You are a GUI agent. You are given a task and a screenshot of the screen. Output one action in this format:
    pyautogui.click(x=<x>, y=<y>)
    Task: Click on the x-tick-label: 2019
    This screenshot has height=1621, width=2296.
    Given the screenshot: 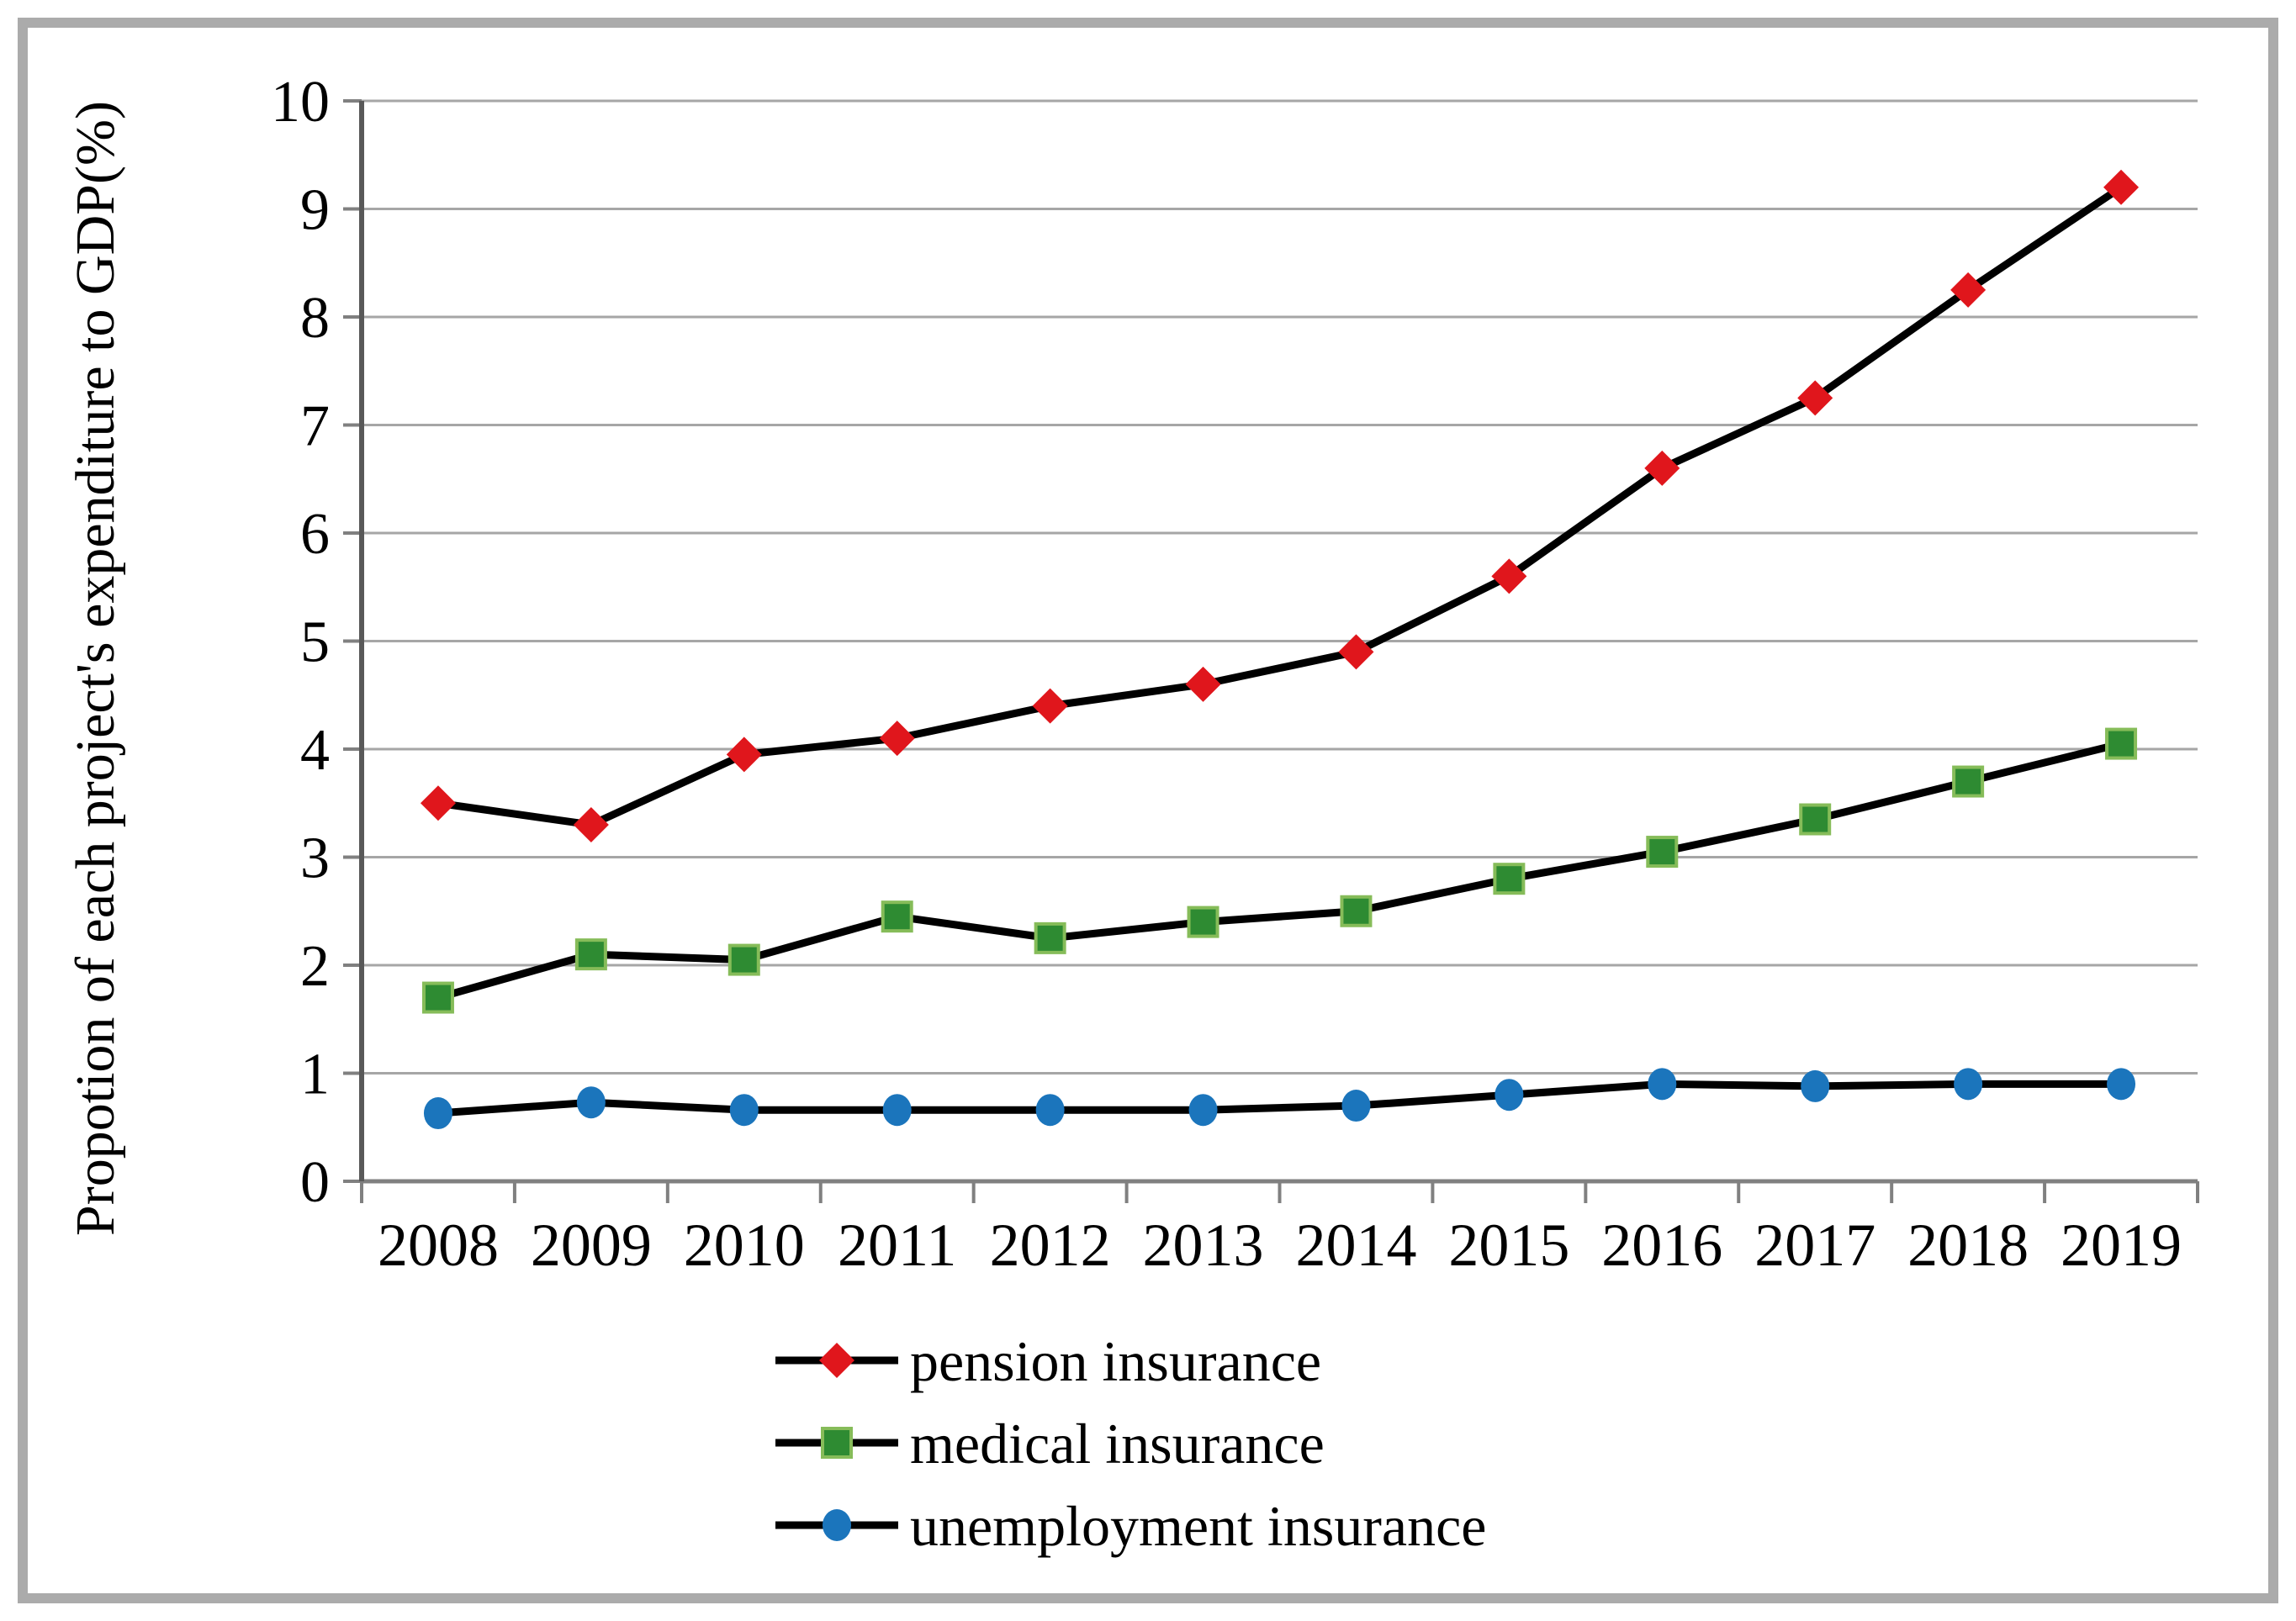 What is the action you would take?
    pyautogui.click(x=2121, y=1245)
    